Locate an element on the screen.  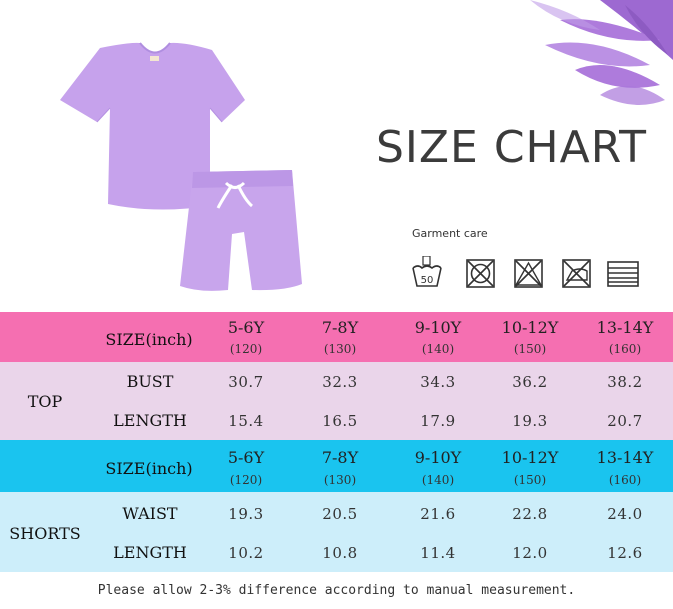
waist-value: 20.5 is located at coordinates (340, 514).